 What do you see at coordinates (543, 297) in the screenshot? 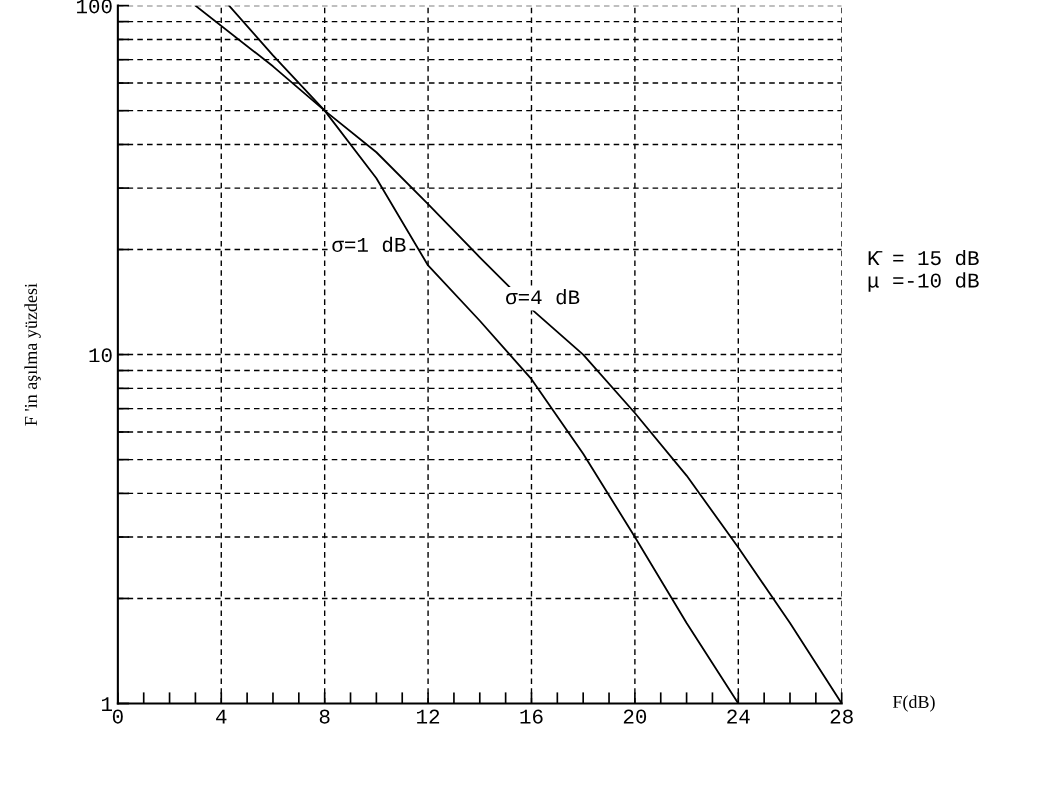
I see `annotation: σ=4 dB` at bounding box center [543, 297].